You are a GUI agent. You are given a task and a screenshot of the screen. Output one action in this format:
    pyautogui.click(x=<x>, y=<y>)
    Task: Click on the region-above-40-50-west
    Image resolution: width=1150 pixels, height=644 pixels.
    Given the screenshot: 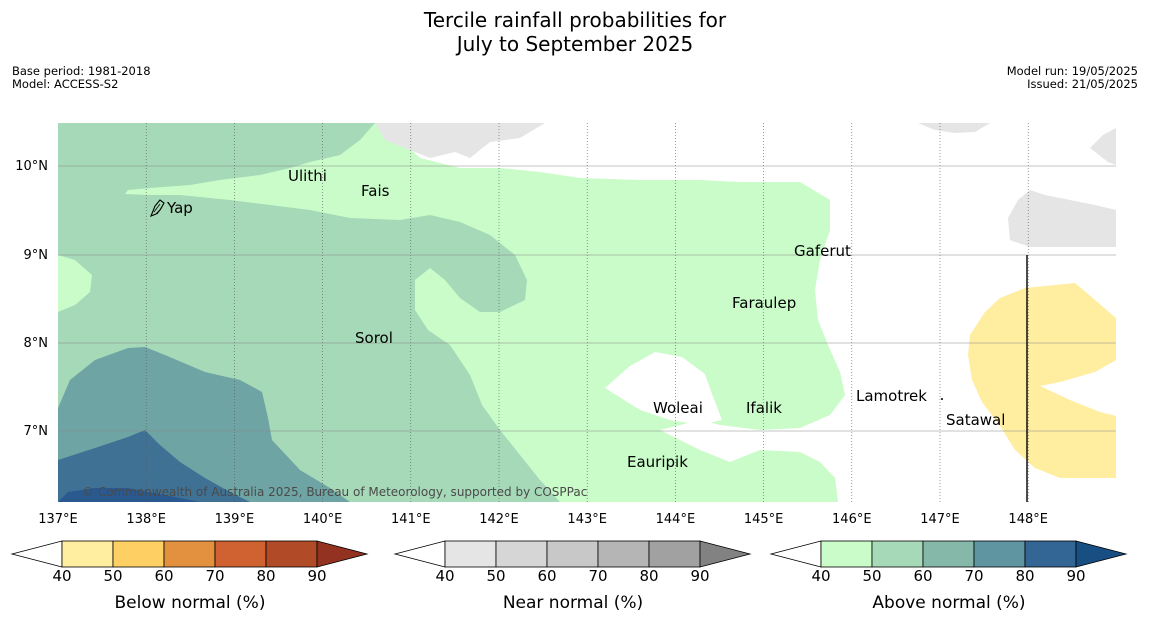 What is the action you would take?
    pyautogui.click(x=75, y=283)
    